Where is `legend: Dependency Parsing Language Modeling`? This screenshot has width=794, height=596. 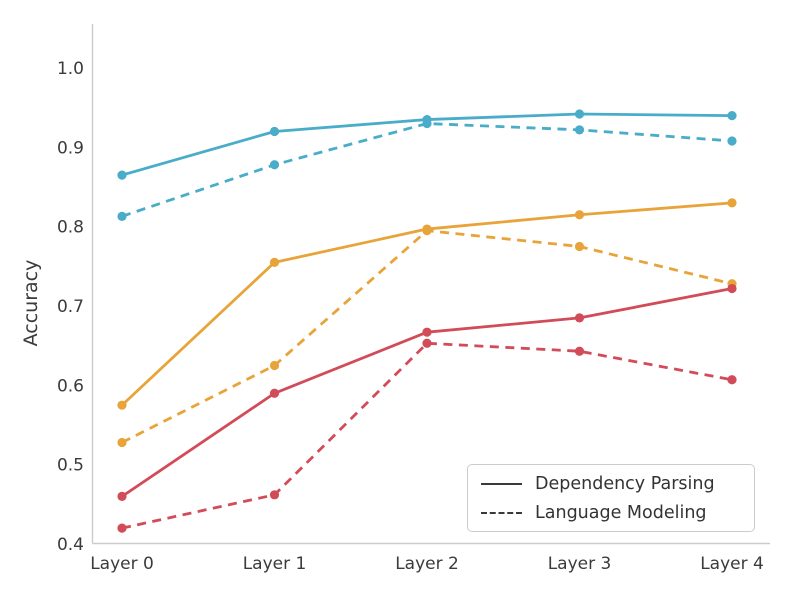
legend: Dependency Parsing Language Modeling is located at coordinates (611, 498).